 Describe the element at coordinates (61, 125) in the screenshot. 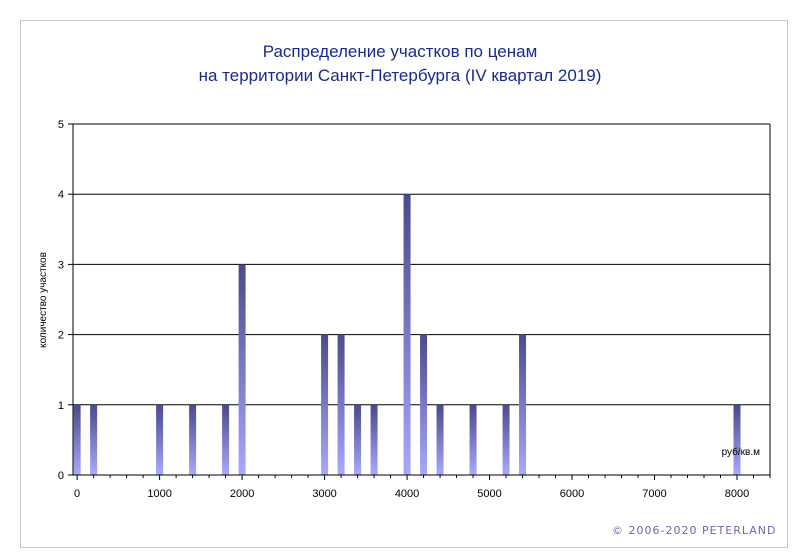

I see `y-tick-label: 5` at that location.